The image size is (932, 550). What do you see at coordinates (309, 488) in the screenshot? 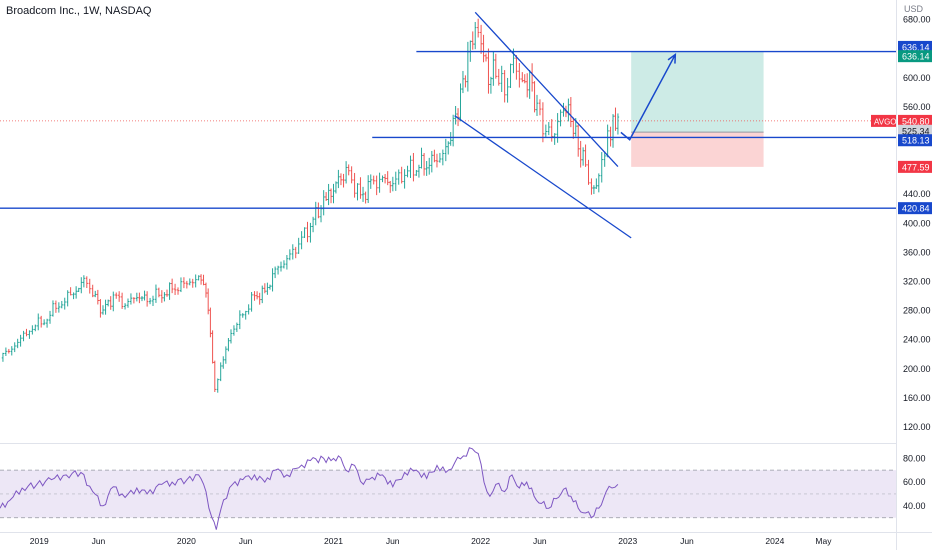
I see `rsi-line` at bounding box center [309, 488].